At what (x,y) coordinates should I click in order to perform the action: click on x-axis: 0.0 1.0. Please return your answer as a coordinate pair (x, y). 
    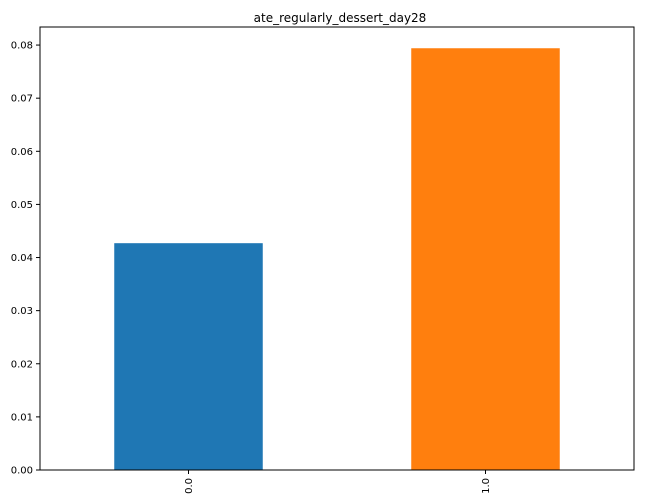
    Looking at the image, I should click on (338, 482).